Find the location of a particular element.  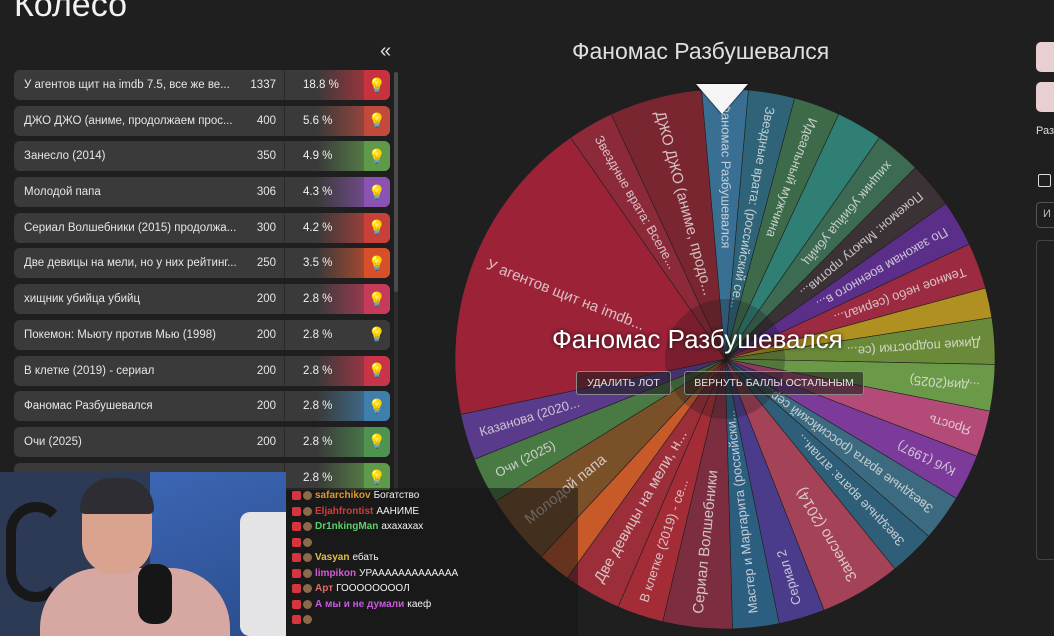

chat-username: Vasyan is located at coordinates (332, 558).